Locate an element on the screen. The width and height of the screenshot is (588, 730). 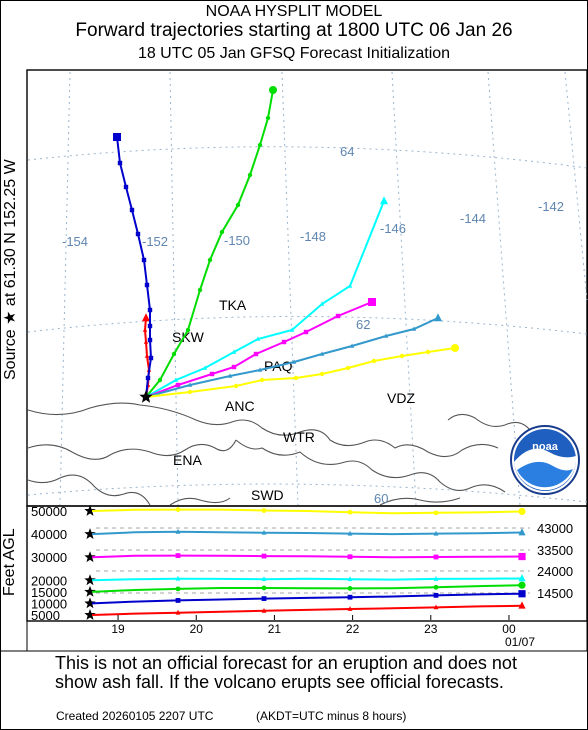
right-height-label: 33500 is located at coordinates (555, 550).